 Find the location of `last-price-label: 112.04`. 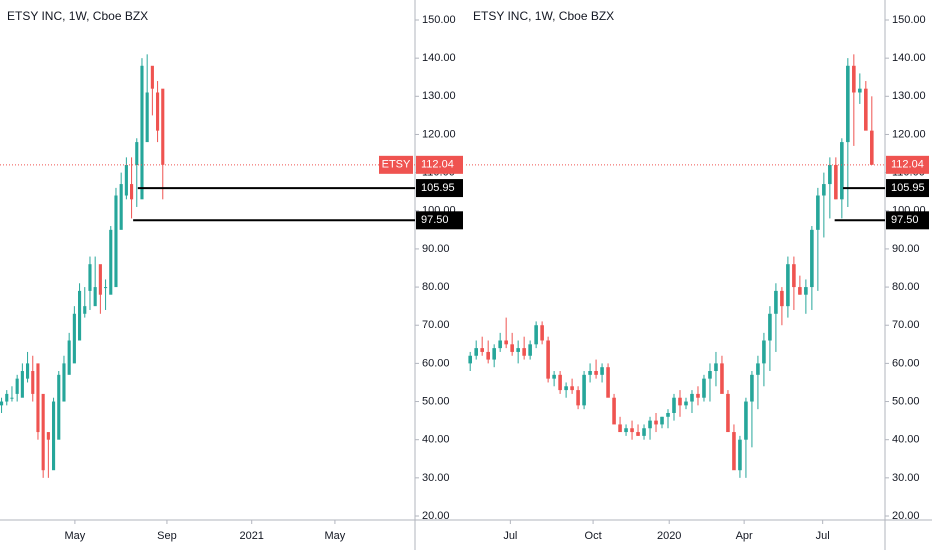

last-price-label: 112.04 is located at coordinates (907, 165).